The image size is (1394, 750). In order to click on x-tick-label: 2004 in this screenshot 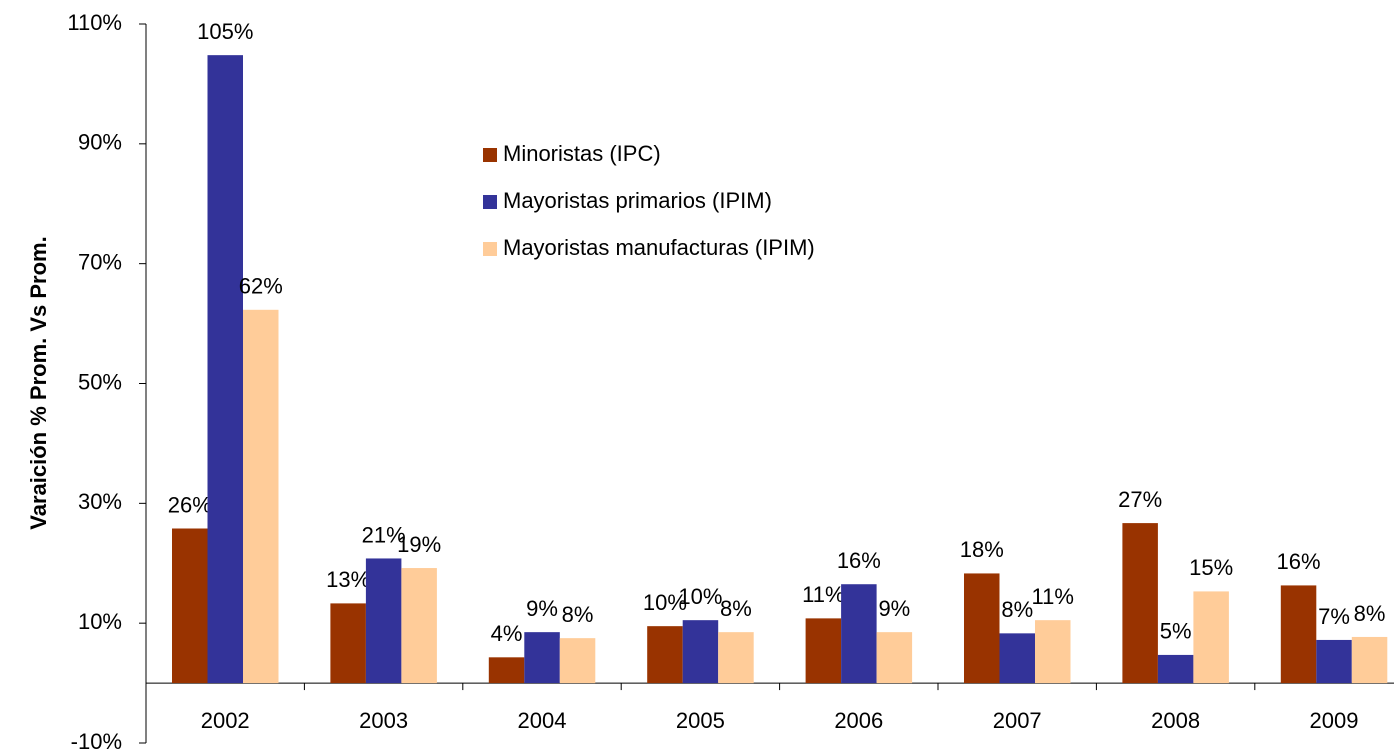, I will do `click(542, 720)`.